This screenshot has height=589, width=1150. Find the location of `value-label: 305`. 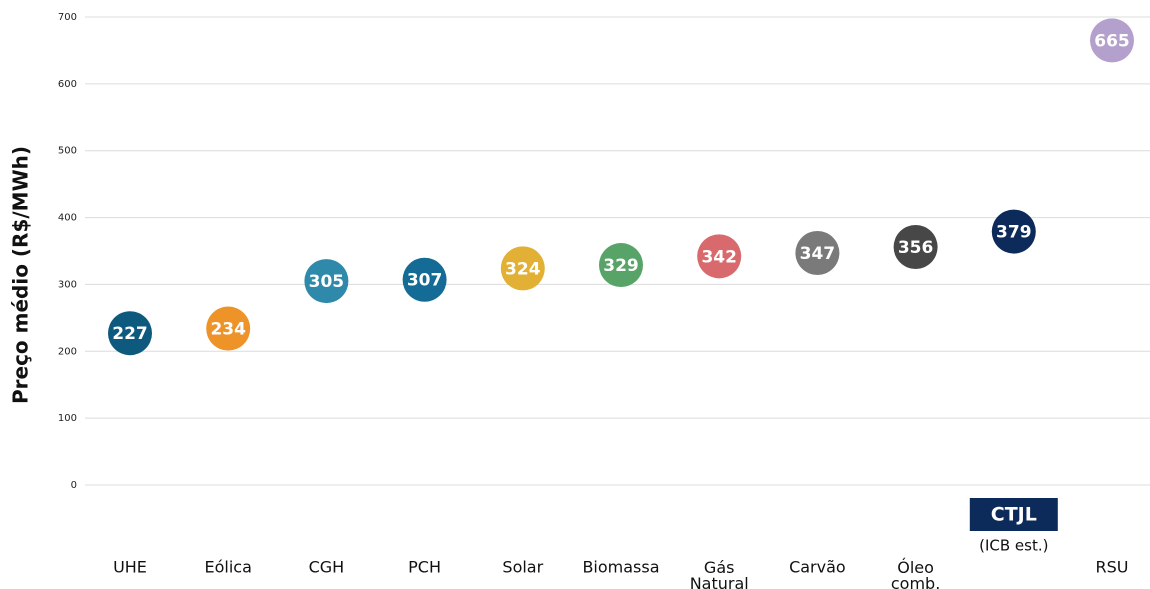

value-label: 305 is located at coordinates (327, 282).